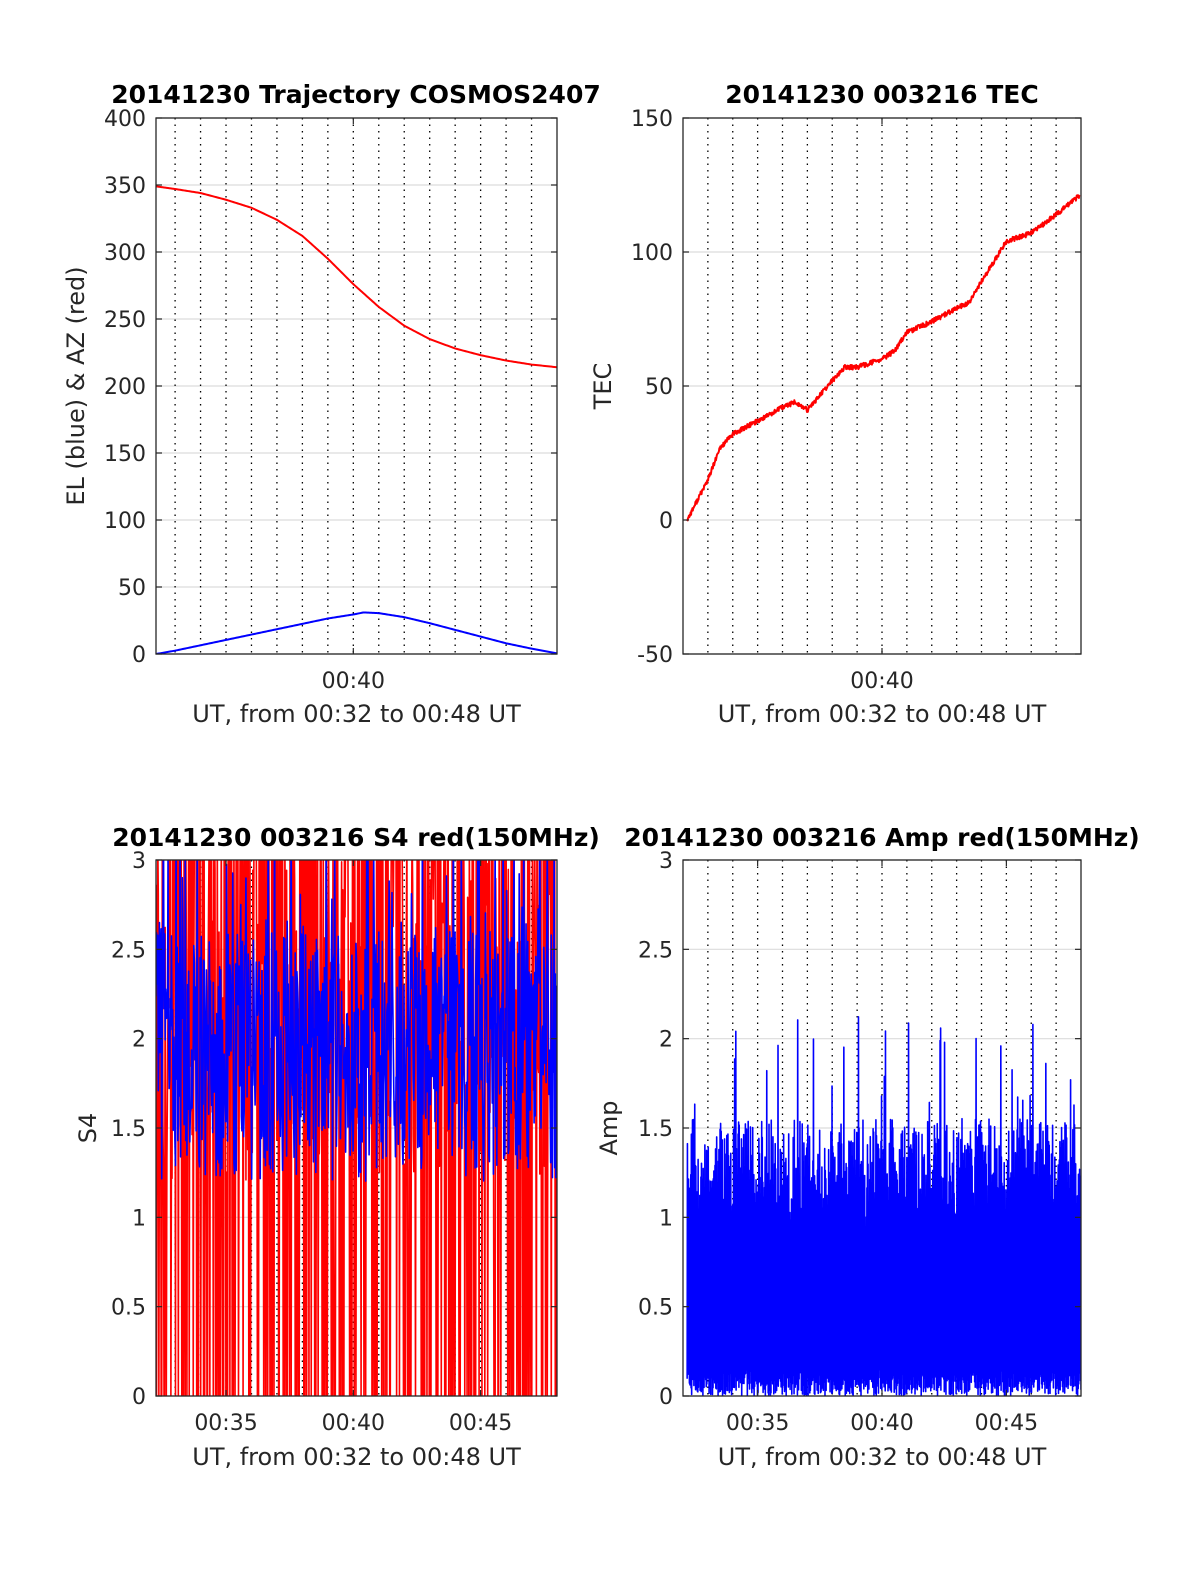 The width and height of the screenshot is (1200, 1575). I want to click on y-tick-label: 250, so click(125, 320).